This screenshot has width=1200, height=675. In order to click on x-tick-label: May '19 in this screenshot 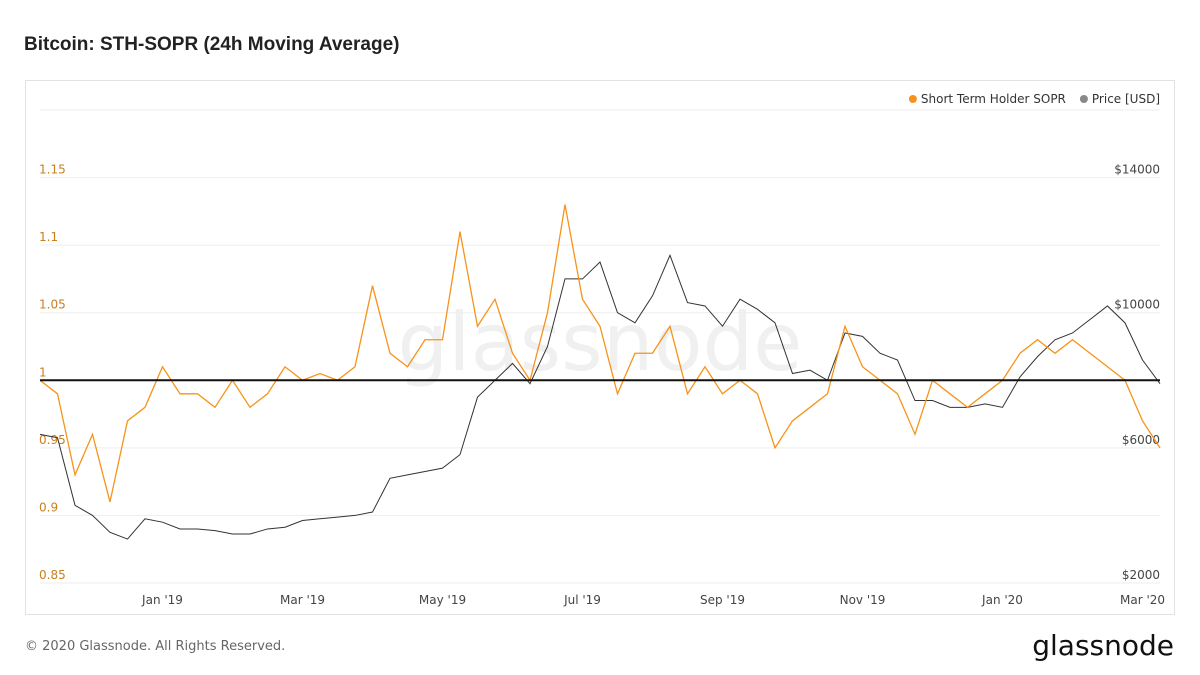, I will do `click(442, 600)`.